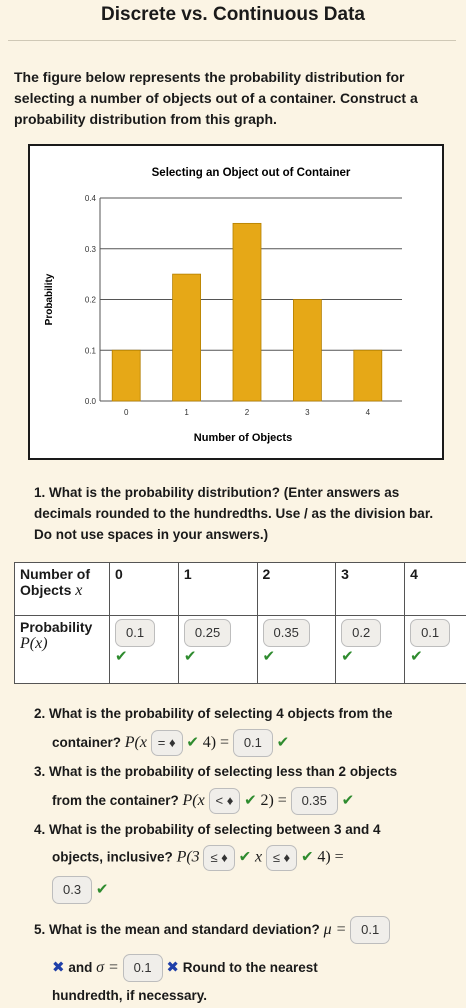 The height and width of the screenshot is (1008, 466). Describe the element at coordinates (435, 589) in the screenshot. I see `objects-cell-4: 4` at that location.